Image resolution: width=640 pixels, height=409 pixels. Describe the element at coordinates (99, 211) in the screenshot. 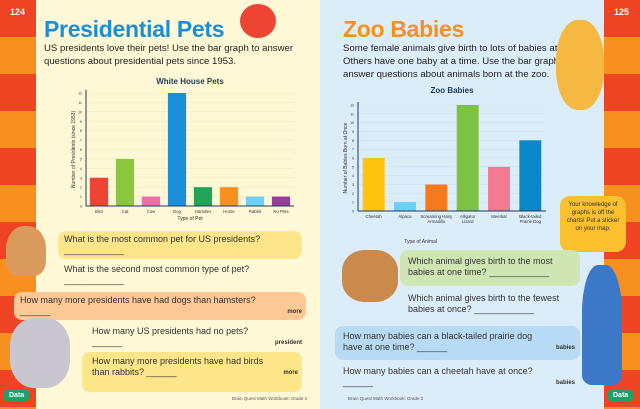

I see `x-tick-label: Bird` at that location.